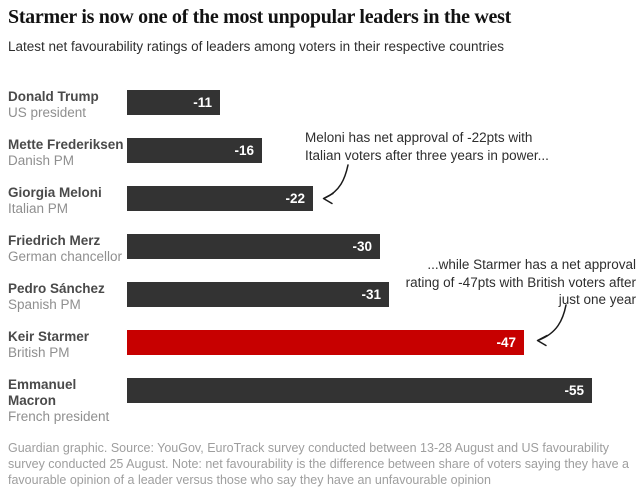 This screenshot has height=488, width=643. I want to click on bar: -16, so click(194, 150).